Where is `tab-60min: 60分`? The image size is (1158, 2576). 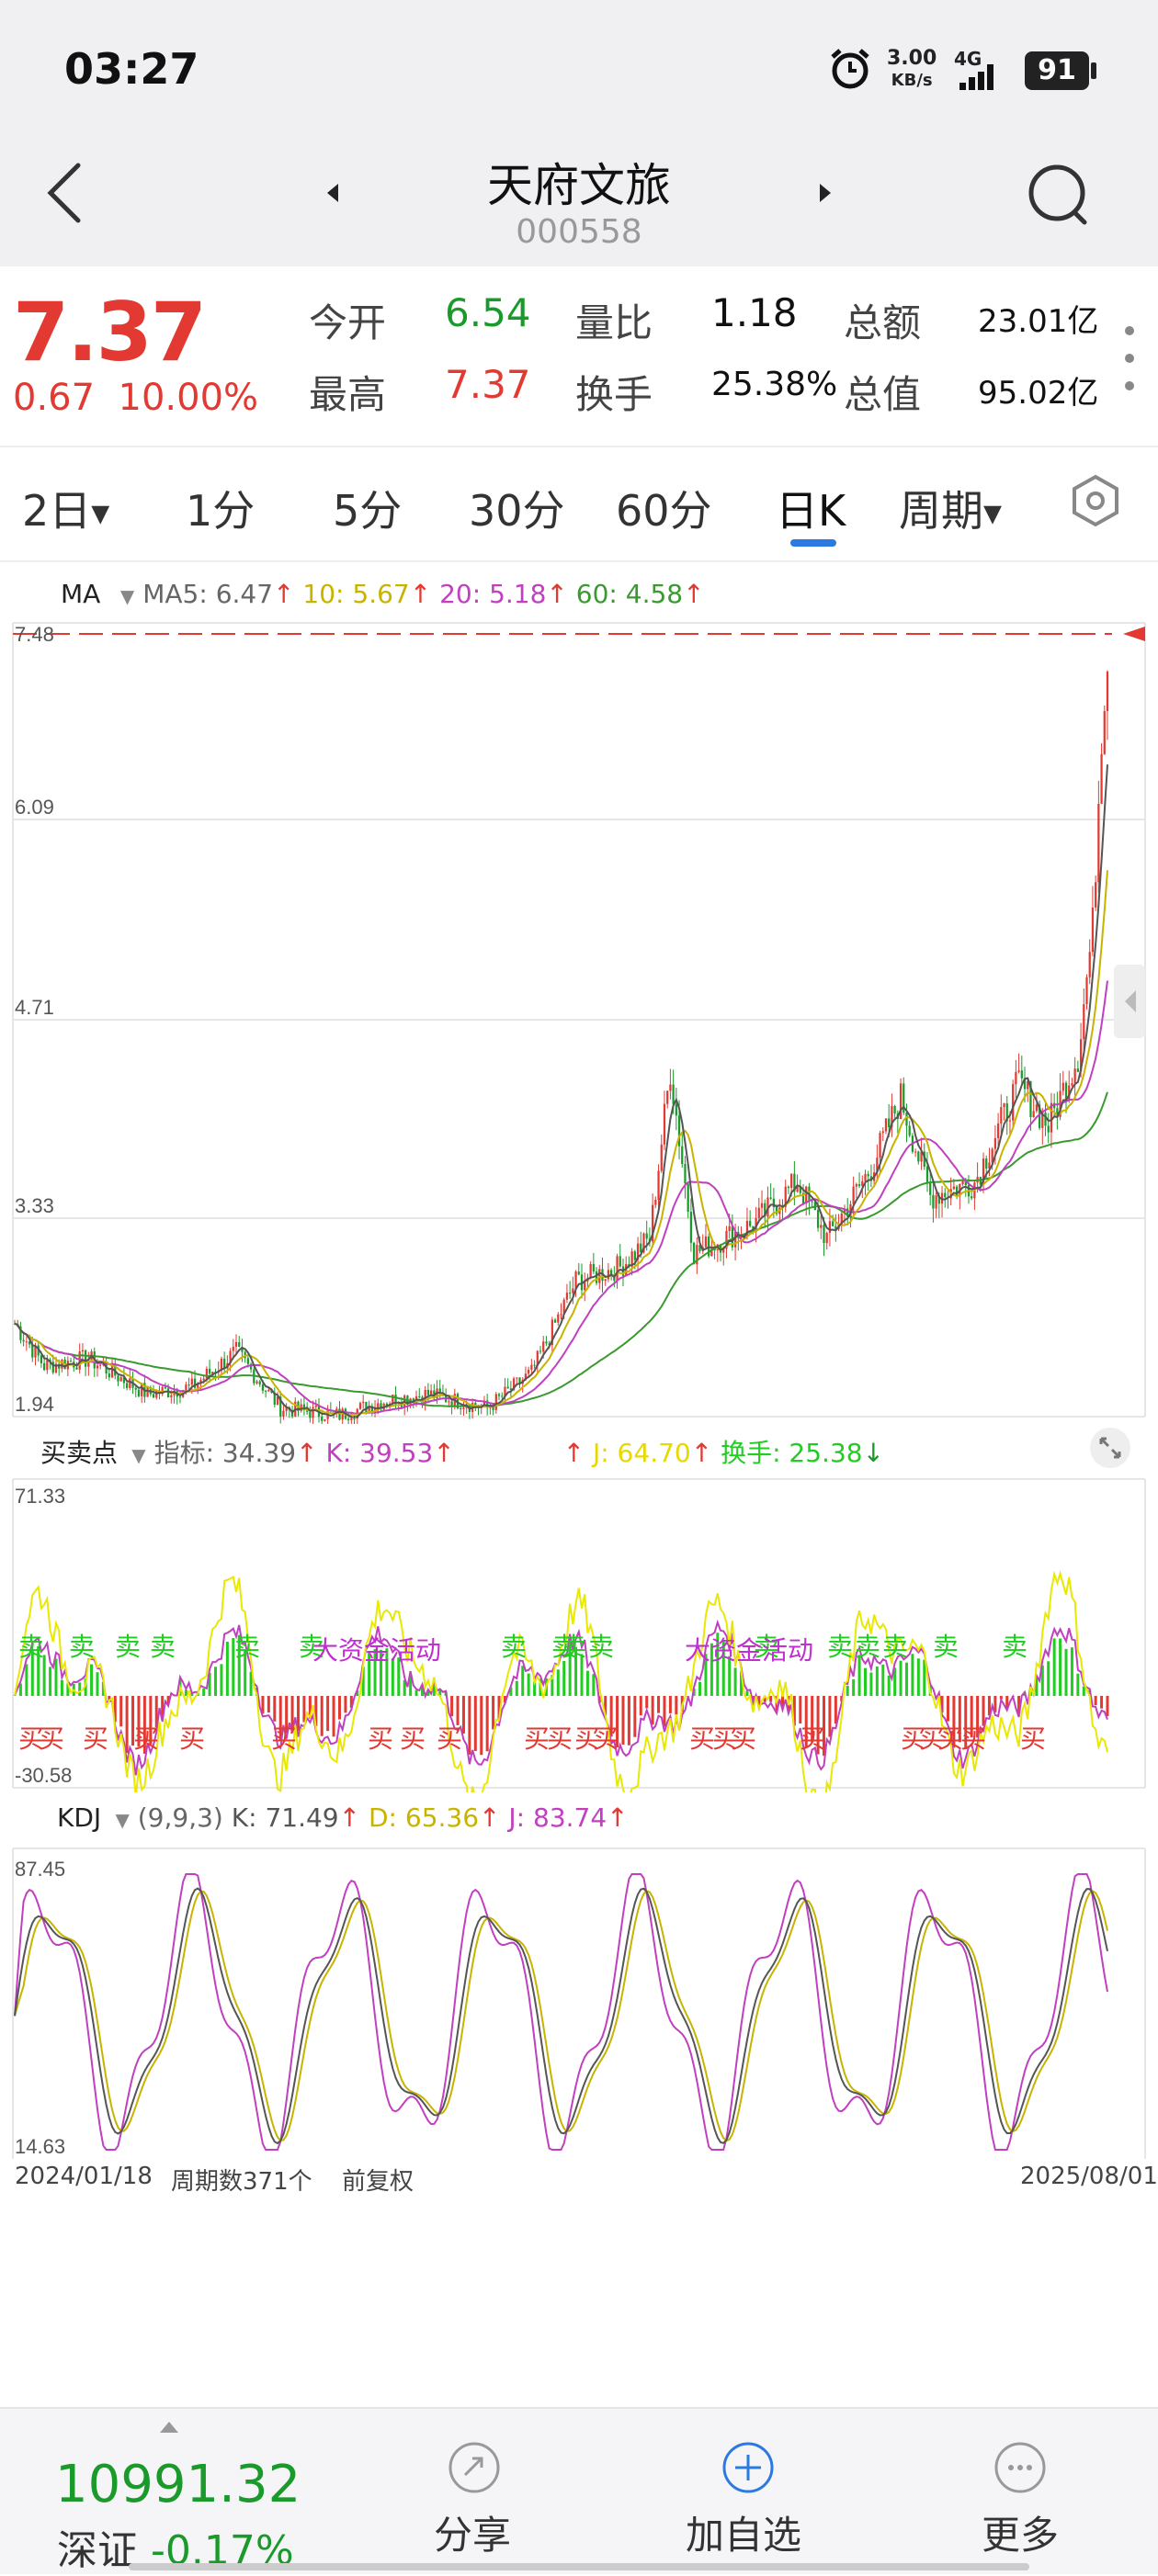
tab-60min: 60分 is located at coordinates (664, 508).